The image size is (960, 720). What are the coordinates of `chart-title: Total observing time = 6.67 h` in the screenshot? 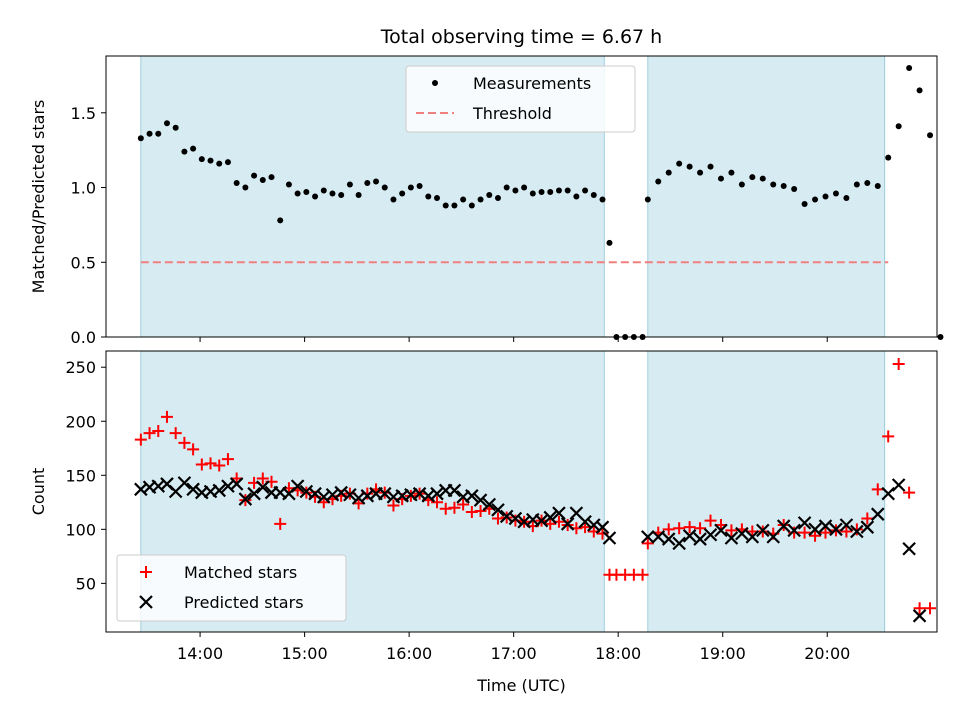 It's located at (521, 37).